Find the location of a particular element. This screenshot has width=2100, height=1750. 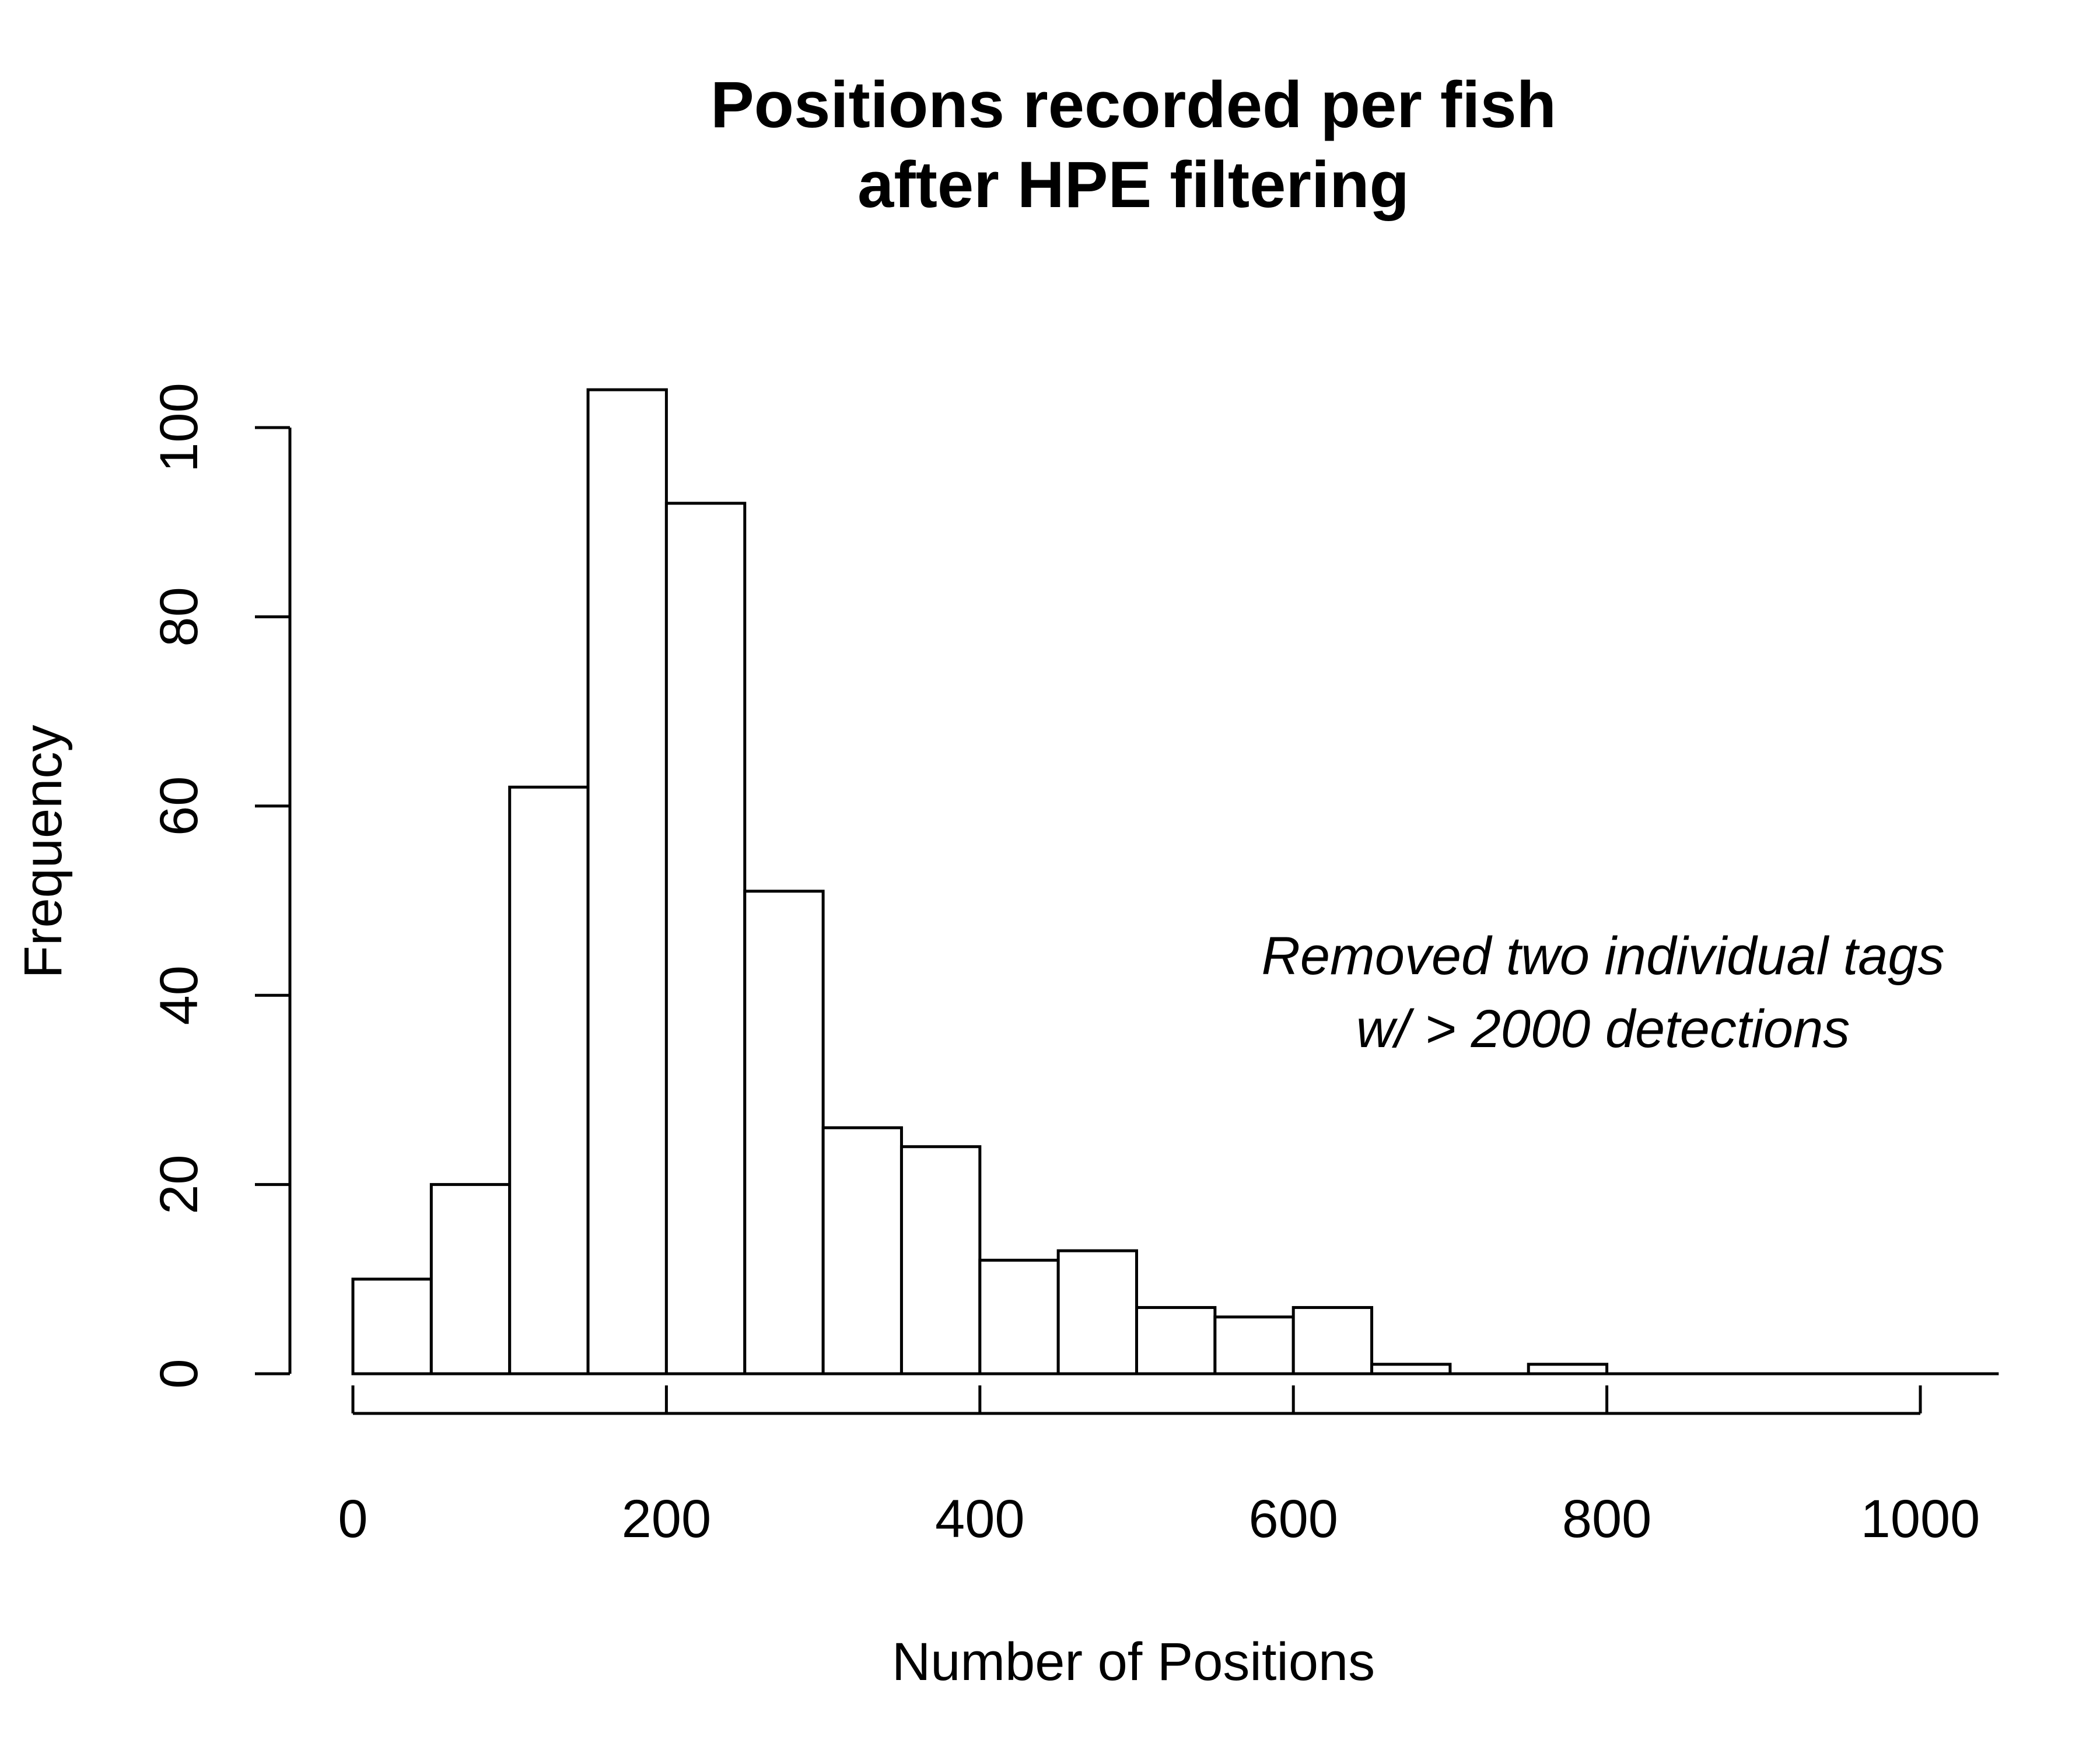

y-tick-label: 80 is located at coordinates (179, 617).